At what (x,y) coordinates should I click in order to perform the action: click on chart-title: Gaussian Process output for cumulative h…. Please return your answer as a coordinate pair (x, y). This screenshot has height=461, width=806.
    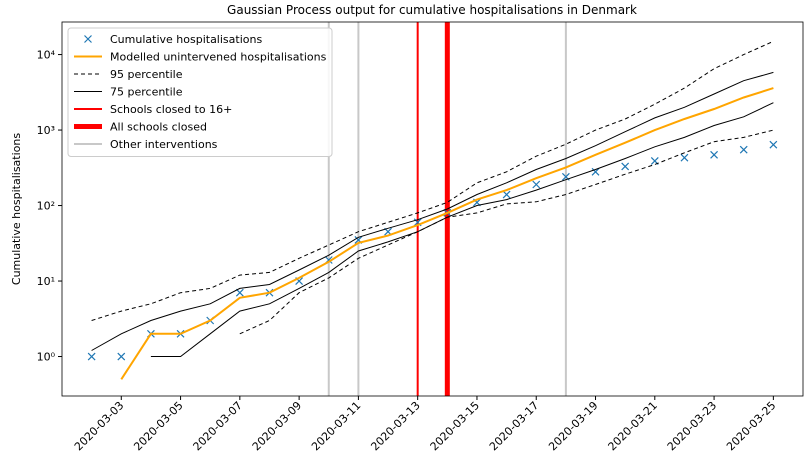
    Looking at the image, I should click on (432, 10).